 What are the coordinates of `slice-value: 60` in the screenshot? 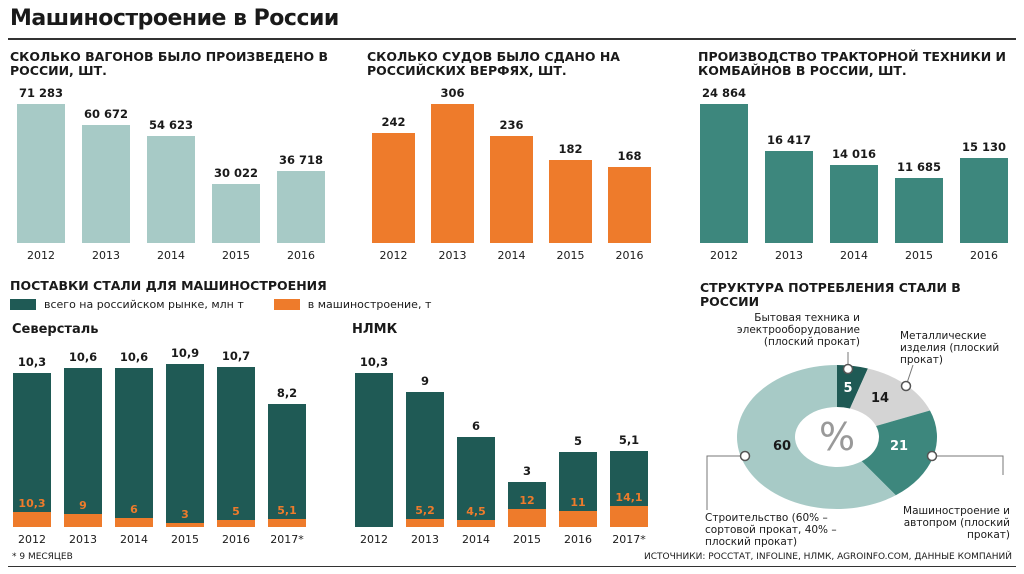 It's located at (782, 446).